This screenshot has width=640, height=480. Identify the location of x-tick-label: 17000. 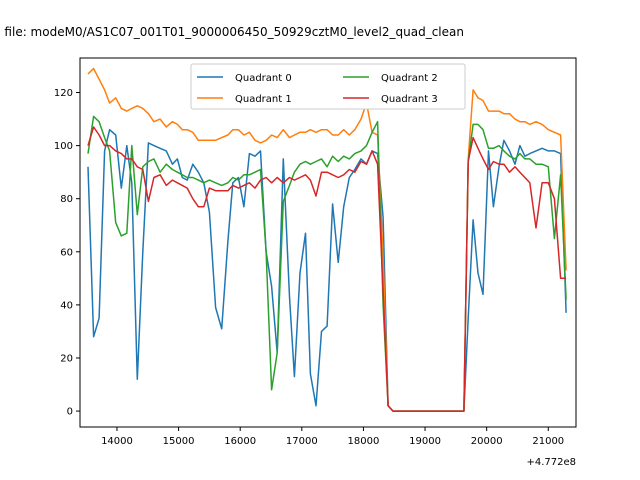
(302, 441).